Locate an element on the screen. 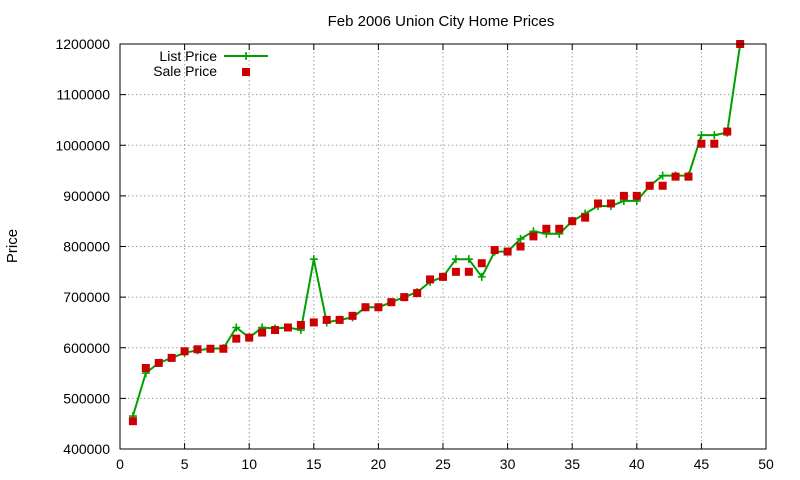 This screenshot has height=480, width=800. x-tick-label: 35 is located at coordinates (572, 464).